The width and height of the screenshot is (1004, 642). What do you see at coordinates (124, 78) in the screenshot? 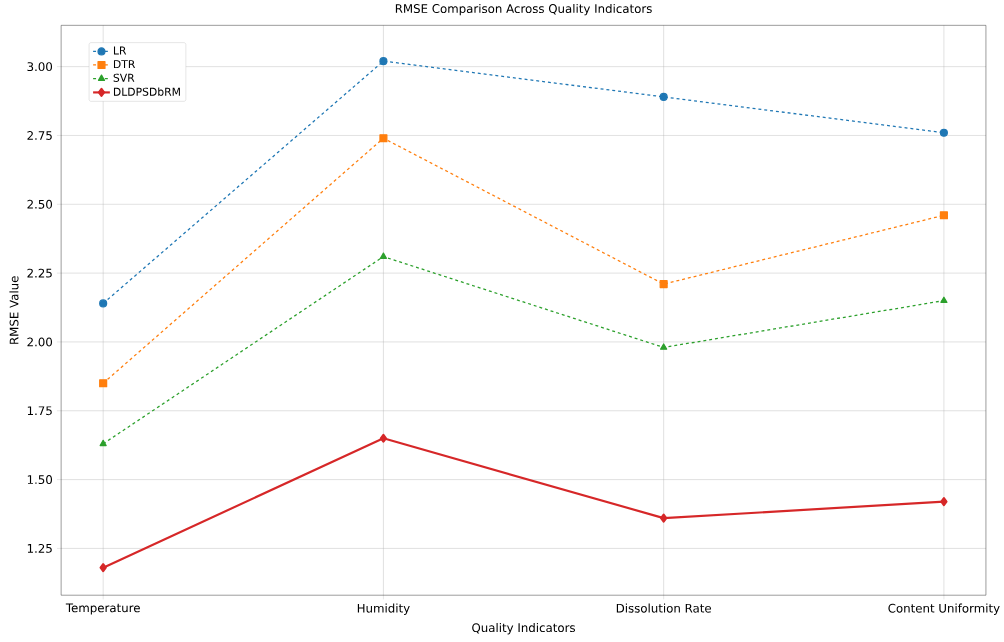
I see `legend-label: SVR` at bounding box center [124, 78].